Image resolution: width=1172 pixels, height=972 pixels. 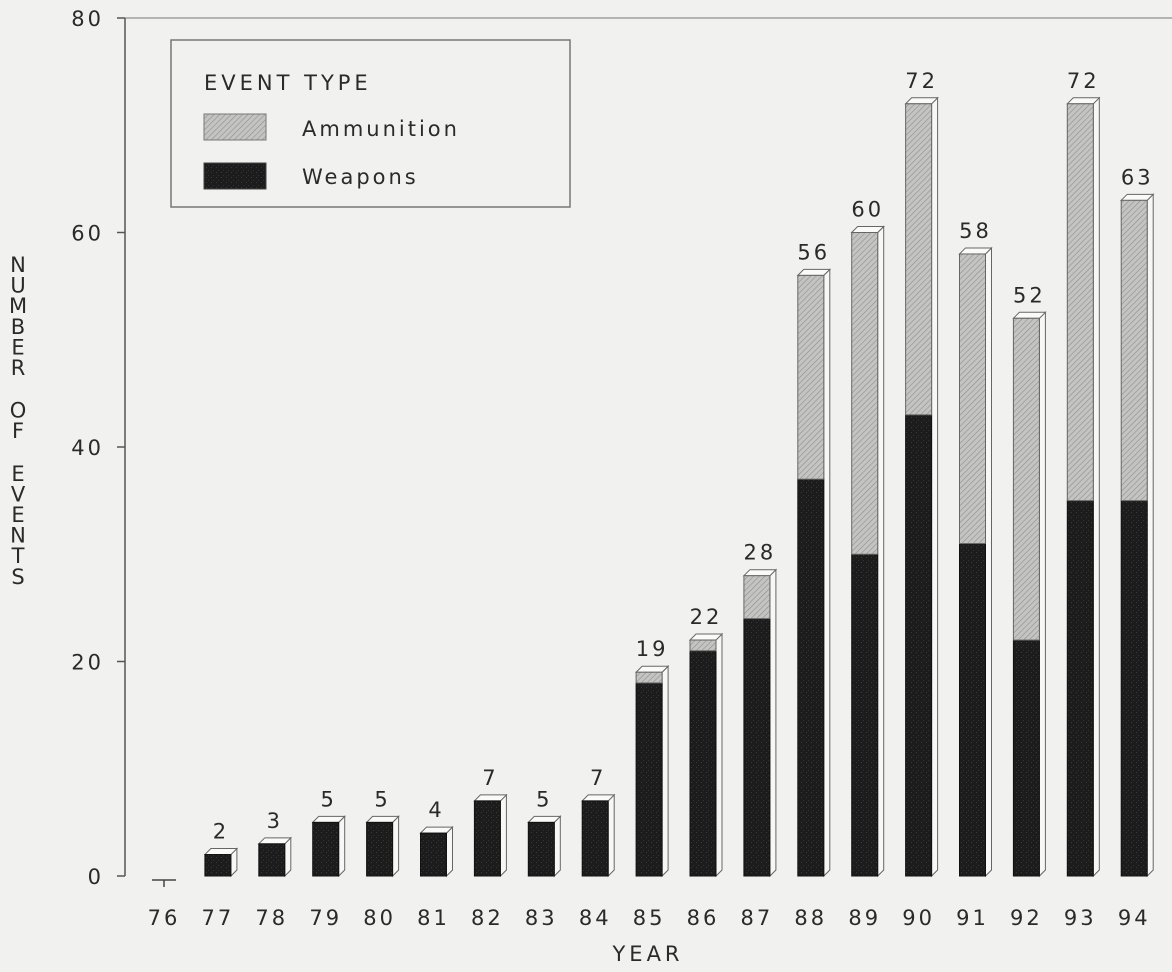 I want to click on legend-title: EVENT TYPE, so click(x=288, y=83).